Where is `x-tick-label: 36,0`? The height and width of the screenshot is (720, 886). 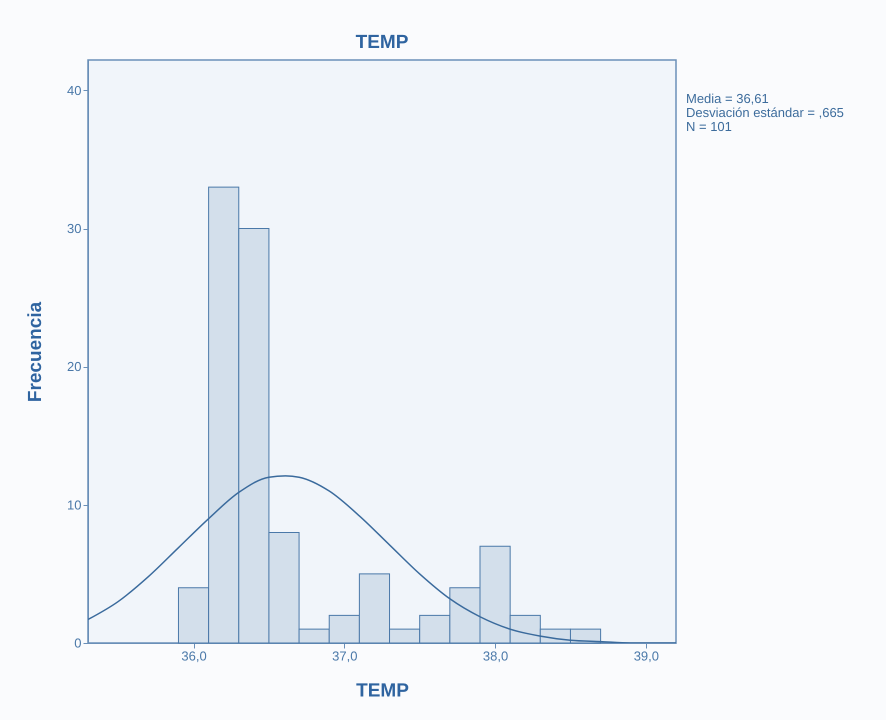
x-tick-label: 36,0 is located at coordinates (194, 656).